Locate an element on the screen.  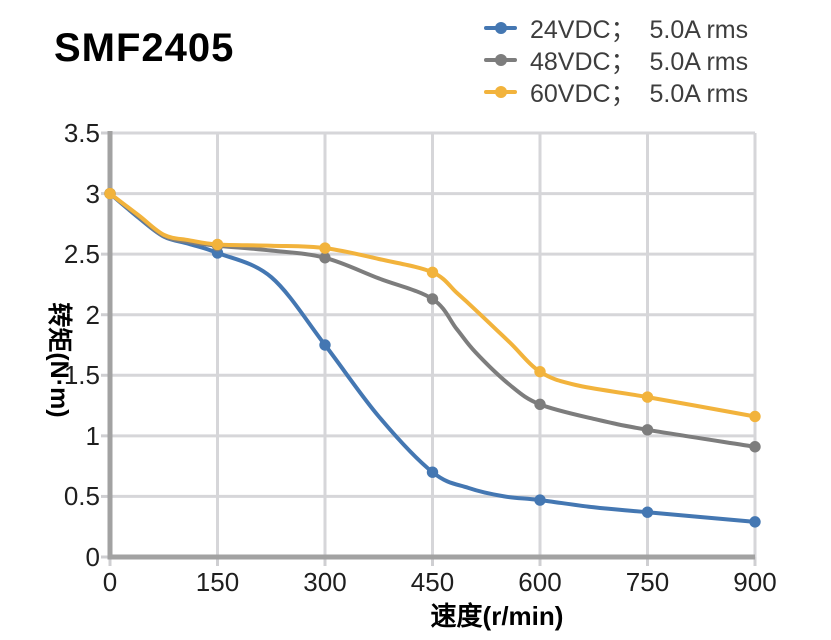
legend-item-24vdc: 24VDC； 5.0A rms is located at coordinates (616, 28).